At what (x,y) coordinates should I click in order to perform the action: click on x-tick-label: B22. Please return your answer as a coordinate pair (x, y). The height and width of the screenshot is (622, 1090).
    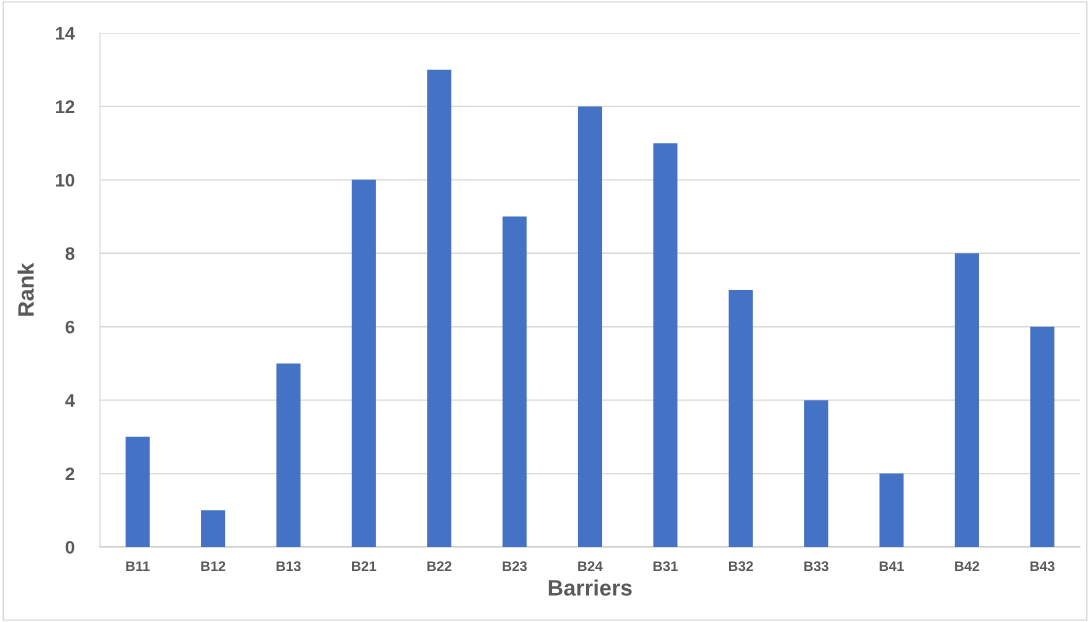
    Looking at the image, I should click on (439, 566).